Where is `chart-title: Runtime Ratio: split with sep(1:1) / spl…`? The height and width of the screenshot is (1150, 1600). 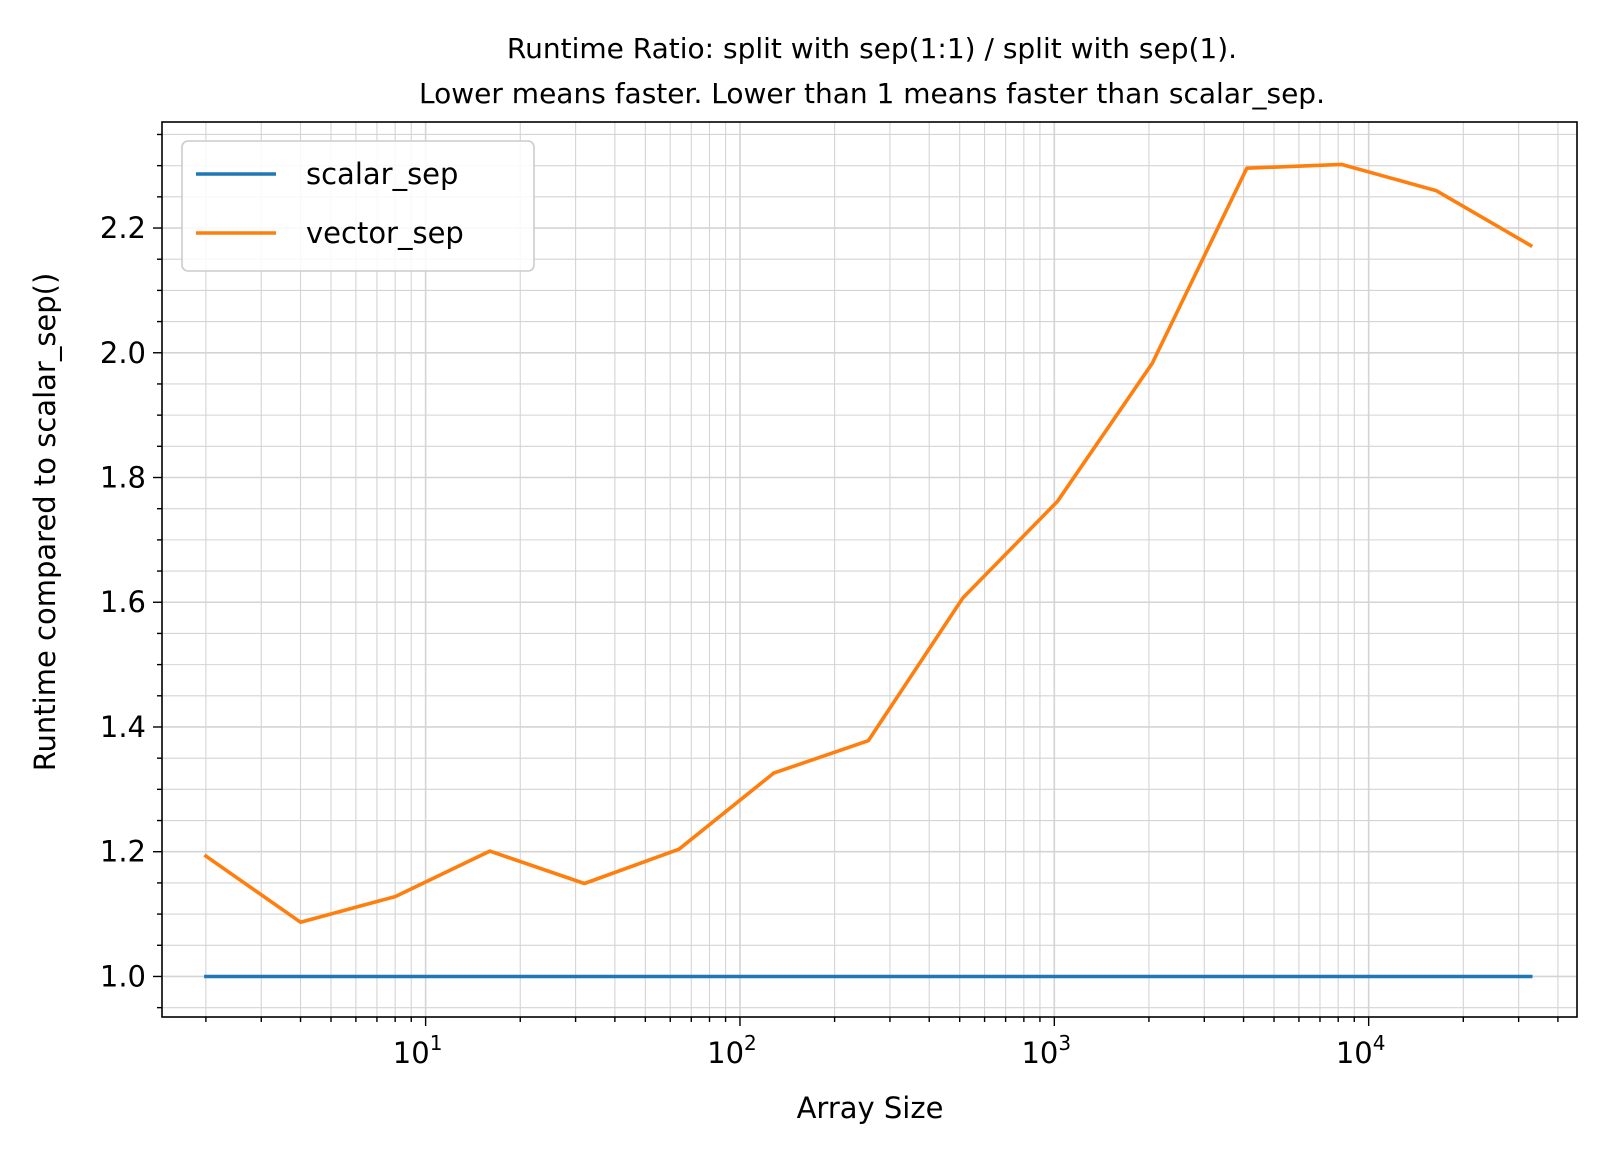
chart-title: Runtime Ratio: split with sep(1:1) / spl… is located at coordinates (872, 48).